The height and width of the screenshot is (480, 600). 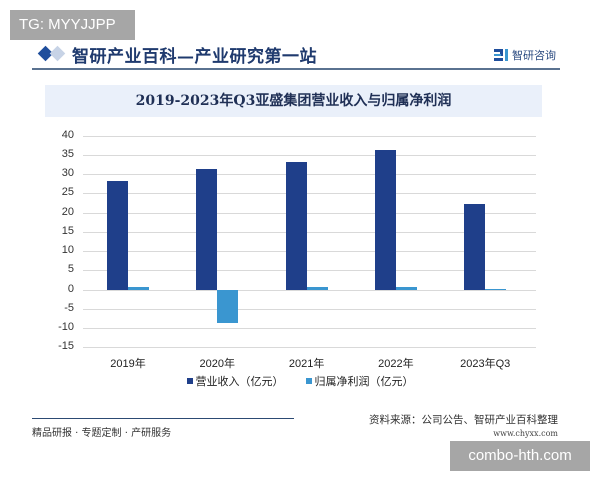 What do you see at coordinates (70, 269) in the screenshot?
I see `y-tick-label: 5` at bounding box center [70, 269].